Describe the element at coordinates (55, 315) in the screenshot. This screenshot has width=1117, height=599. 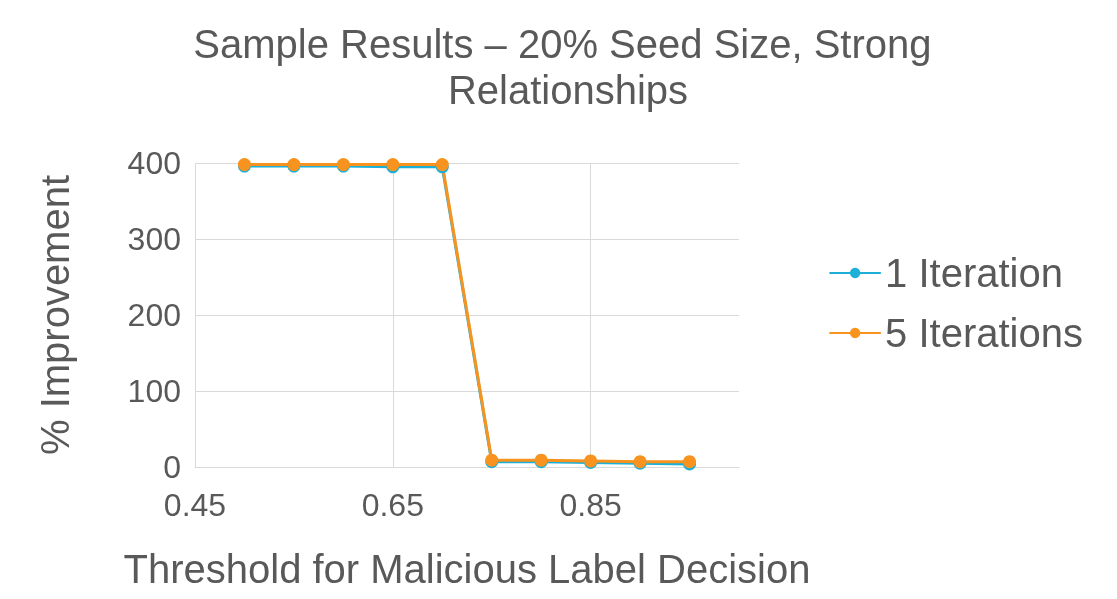
I see `y-axis-title: % Improvement` at that location.